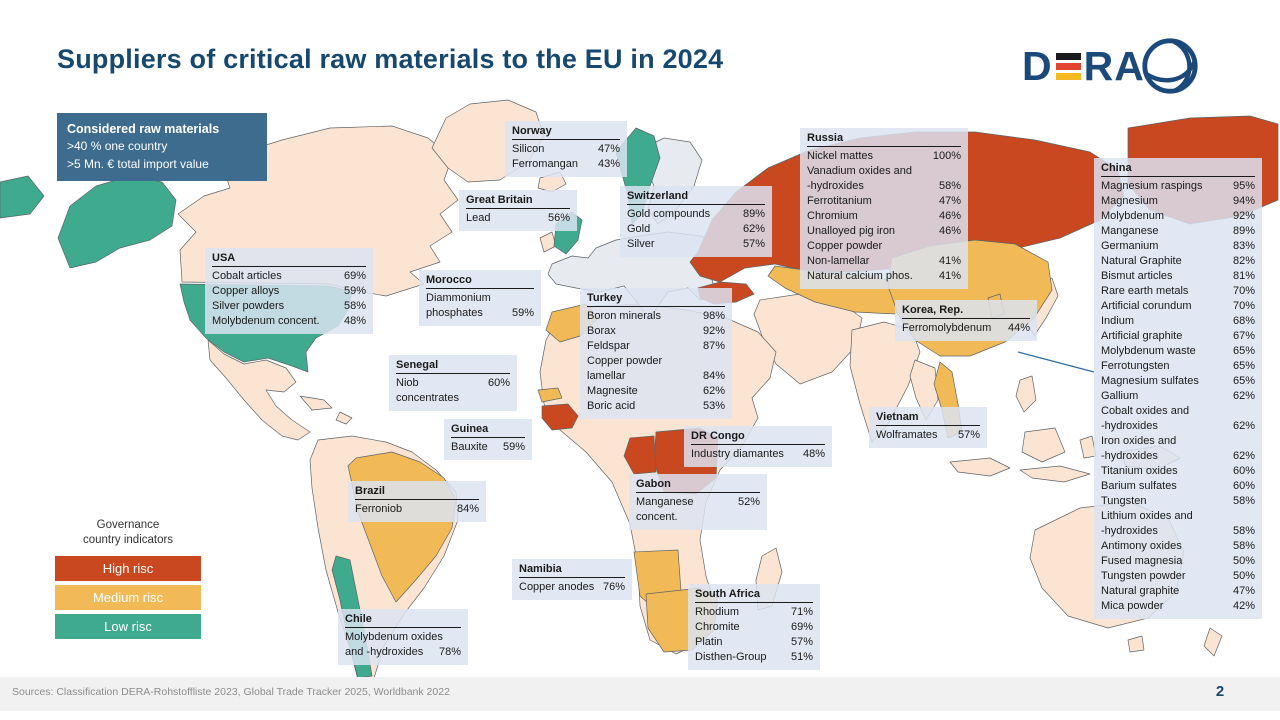 Image resolution: width=1280 pixels, height=720 pixels. Describe the element at coordinates (248, 306) in the screenshot. I see `material-name: Silver powders` at that location.